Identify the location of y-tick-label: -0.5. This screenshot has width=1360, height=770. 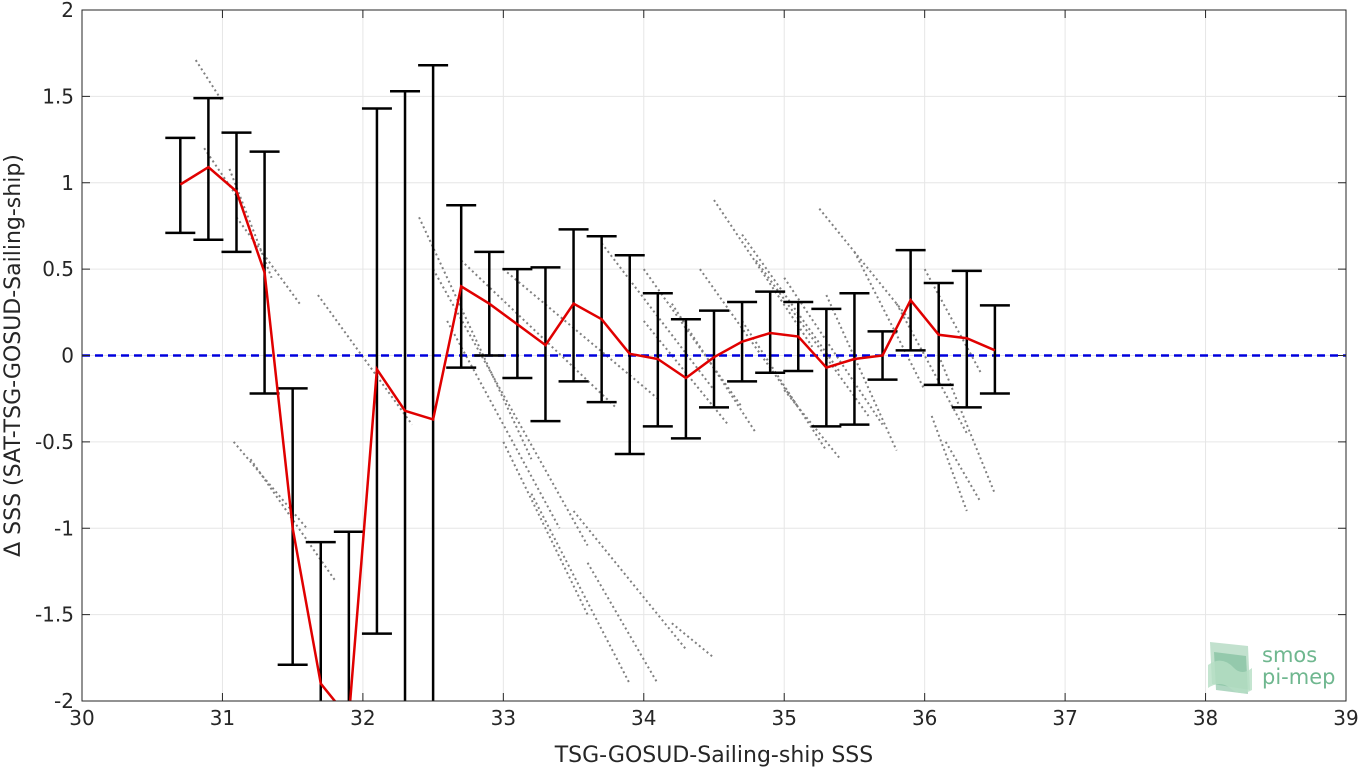
(54, 442).